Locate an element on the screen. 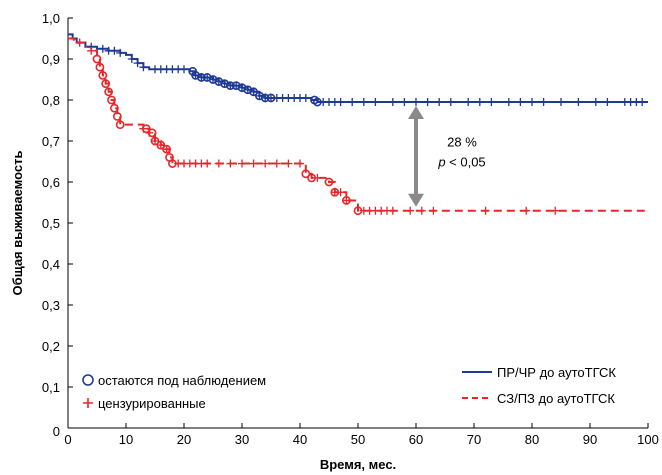 The height and width of the screenshot is (475, 662). x-tick-label: 90 is located at coordinates (590, 439).